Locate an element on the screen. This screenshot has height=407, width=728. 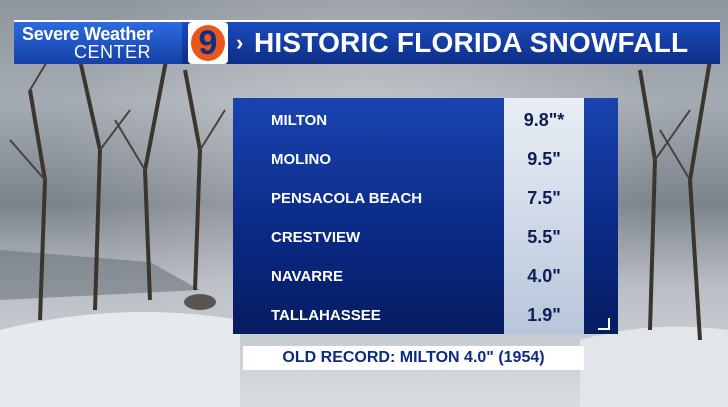
place-name: PENSACOLA BEACH is located at coordinates (347, 198).